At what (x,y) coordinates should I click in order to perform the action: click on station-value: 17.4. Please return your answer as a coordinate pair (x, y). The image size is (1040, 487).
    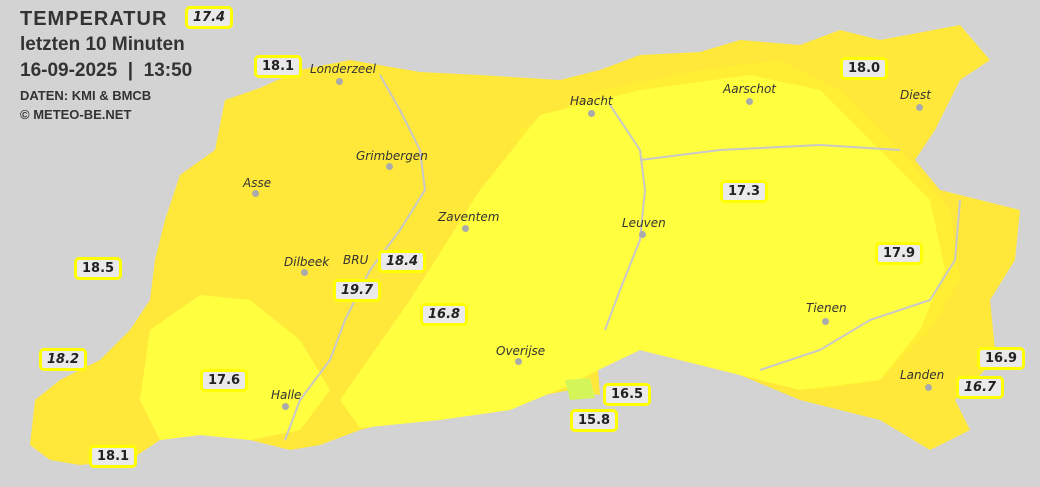
    Looking at the image, I should click on (209, 17).